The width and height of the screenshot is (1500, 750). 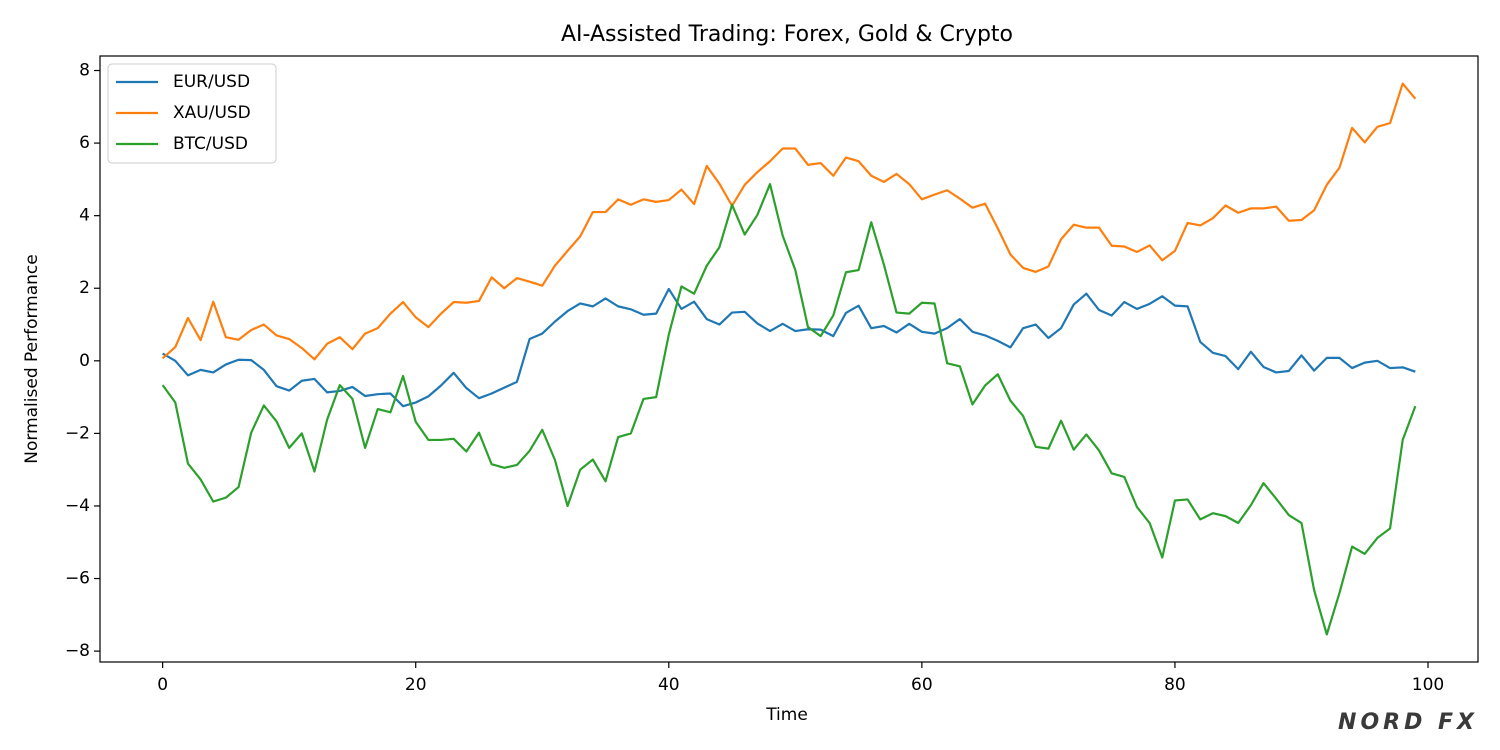 What do you see at coordinates (211, 82) in the screenshot?
I see `legend-label: EUR/USD` at bounding box center [211, 82].